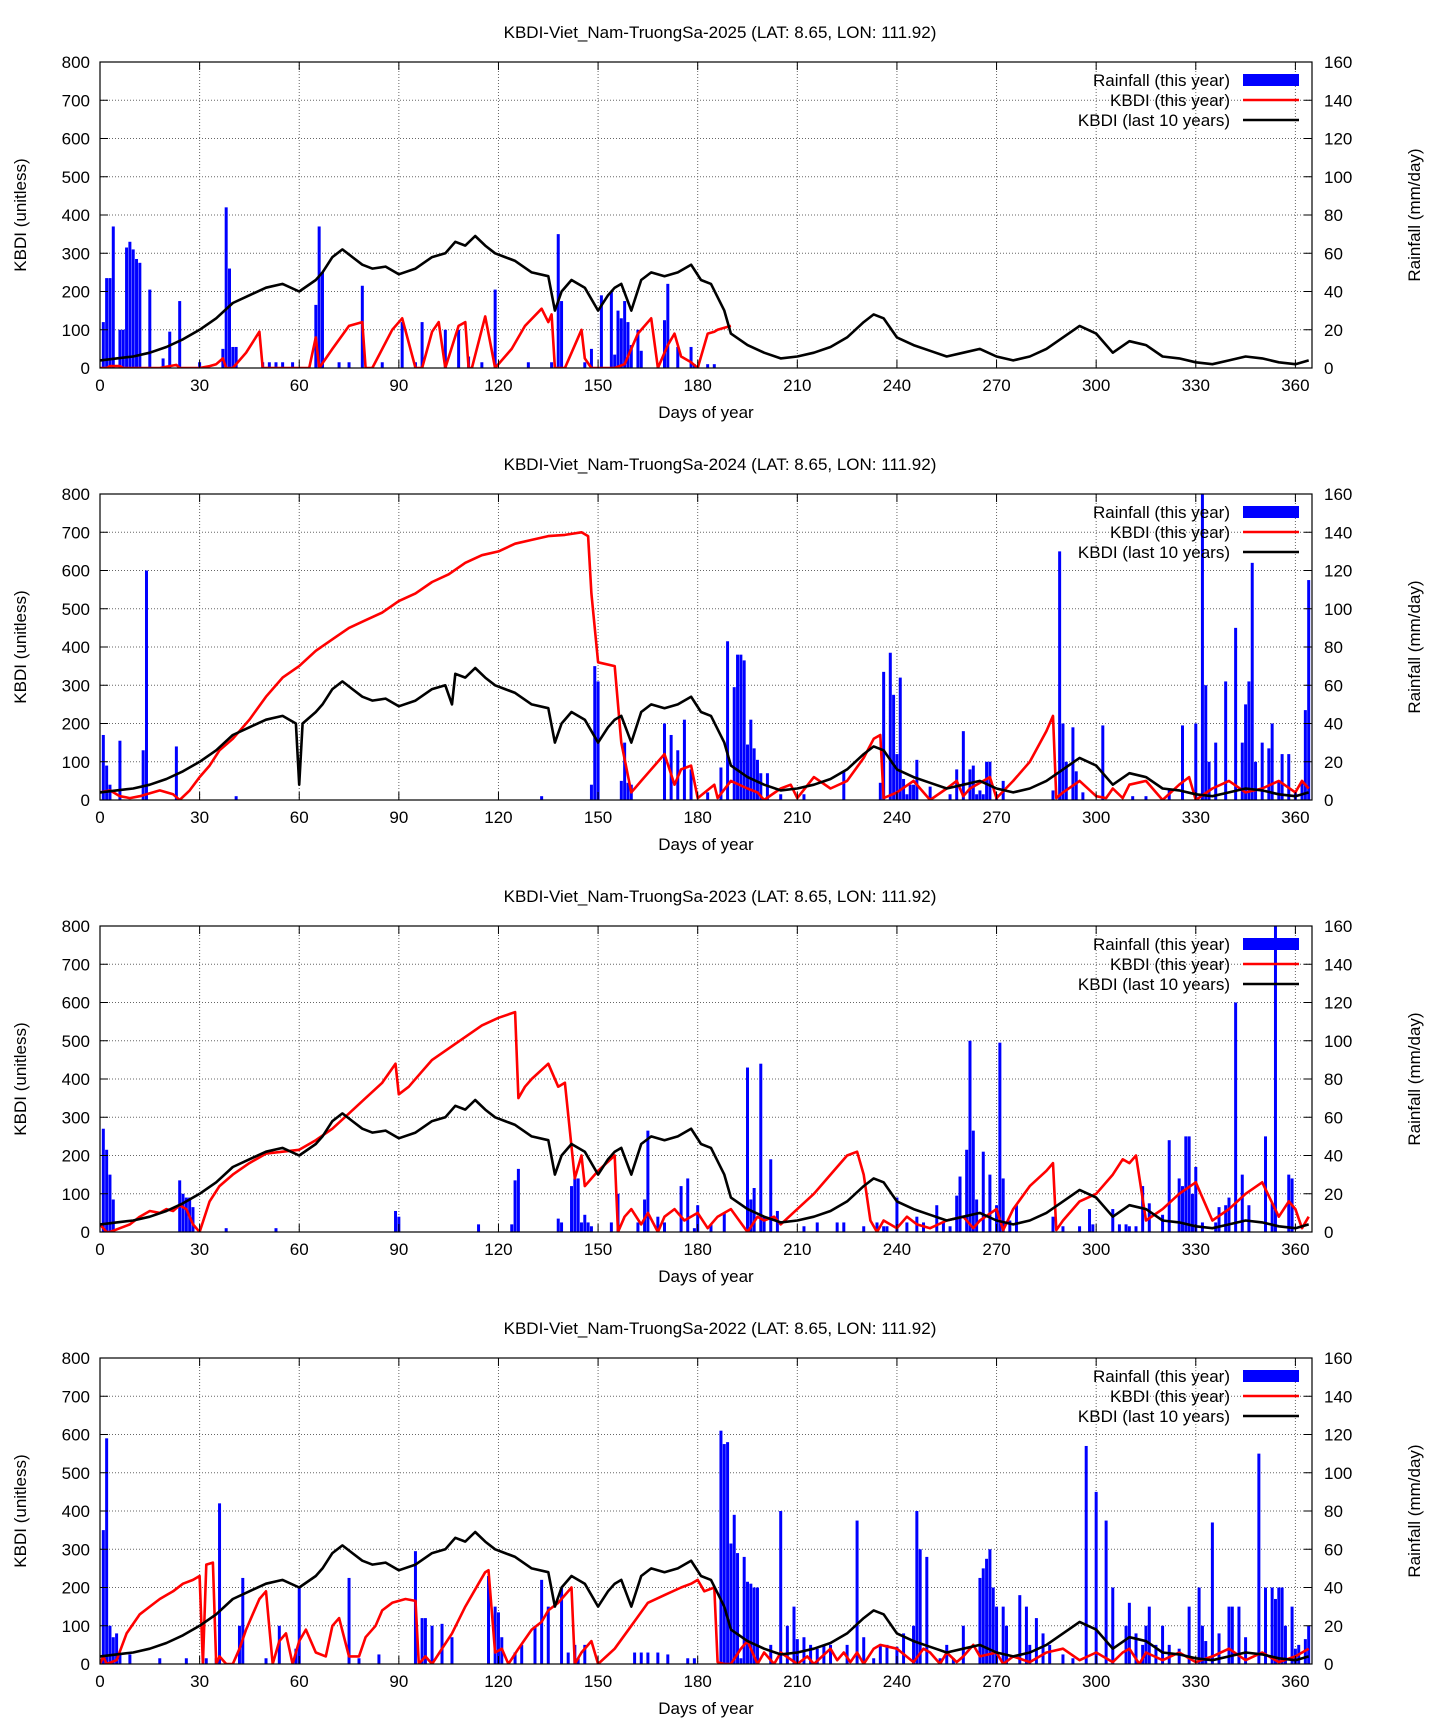 This screenshot has height=1728, width=1440. I want to click on y2-ticks: 0 20 40 60 80 100 120 140 160, so click(1328, 1079).